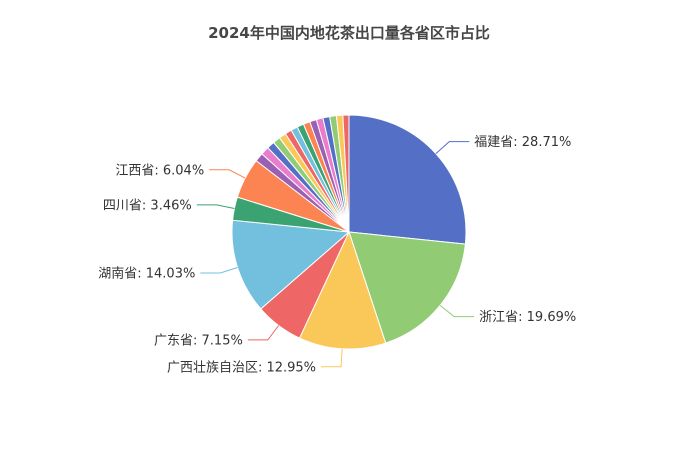 This screenshot has width=698, height=466. I want to click on label-line-福建省, so click(452, 148).